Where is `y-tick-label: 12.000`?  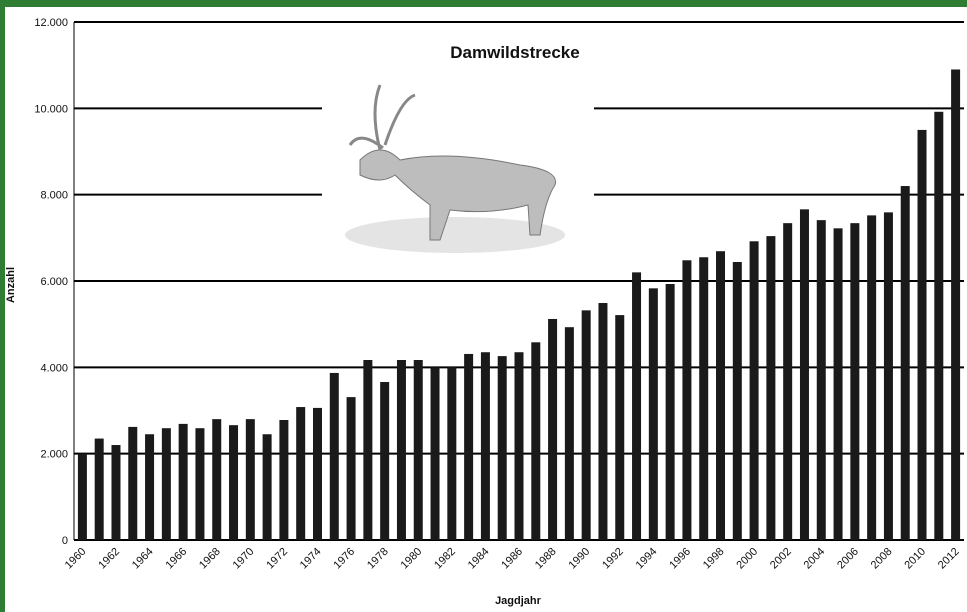
y-tick-label: 12.000 is located at coordinates (51, 23).